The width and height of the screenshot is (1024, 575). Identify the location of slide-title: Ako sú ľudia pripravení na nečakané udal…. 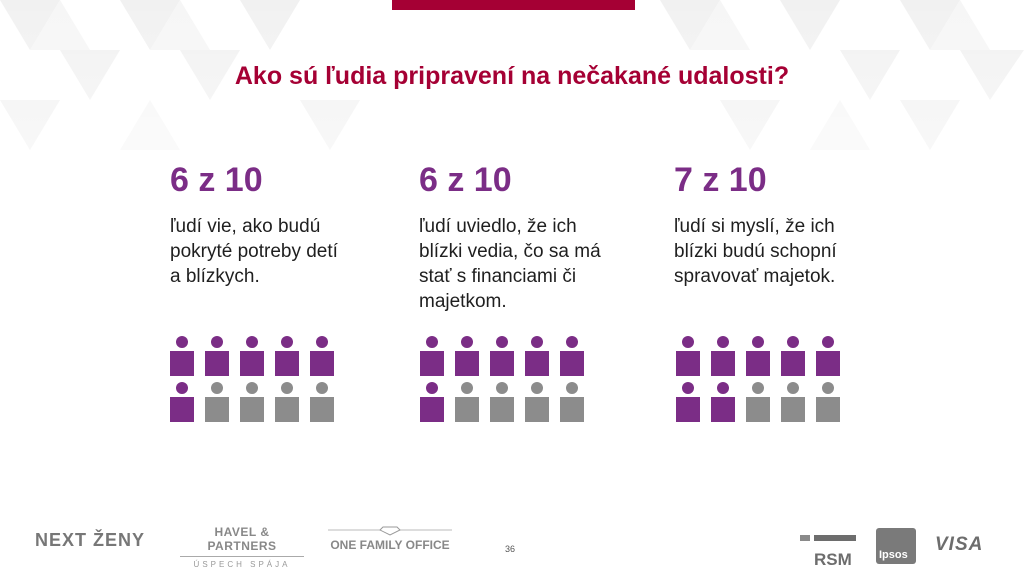
(512, 76).